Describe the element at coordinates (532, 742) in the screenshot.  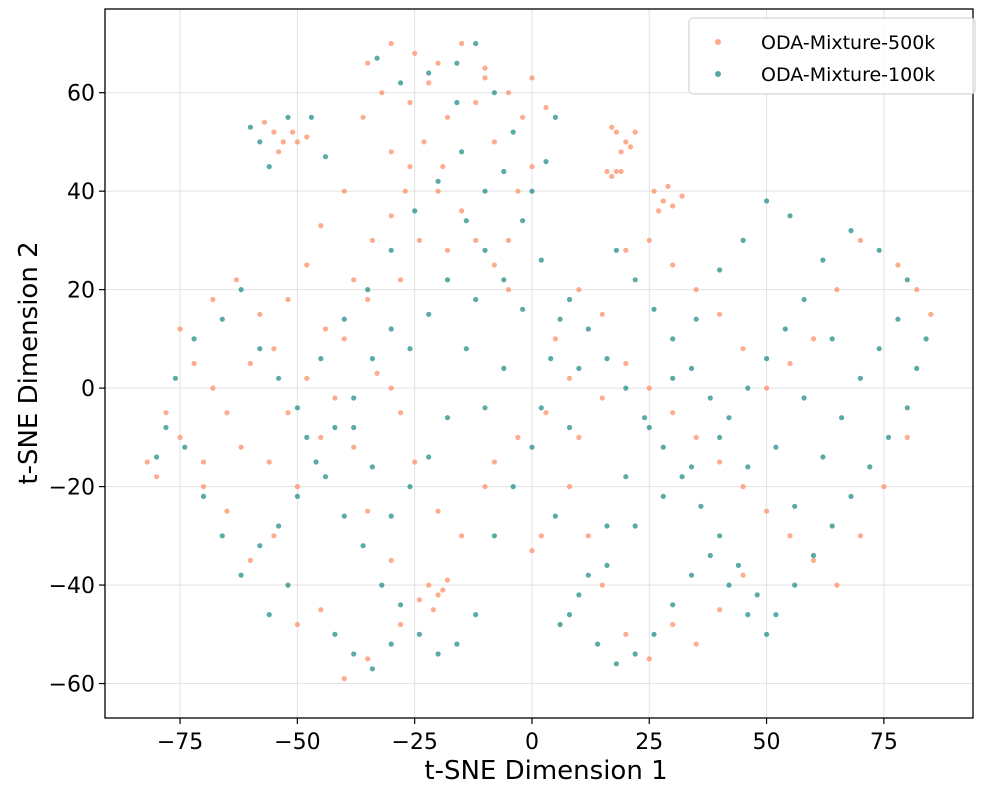
I see `x-tick-label: 0` at that location.